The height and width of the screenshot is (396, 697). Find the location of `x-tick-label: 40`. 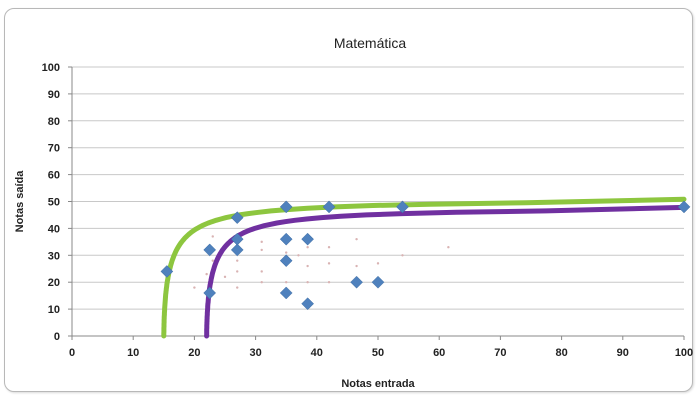

x-tick-label: 40 is located at coordinates (317, 353).